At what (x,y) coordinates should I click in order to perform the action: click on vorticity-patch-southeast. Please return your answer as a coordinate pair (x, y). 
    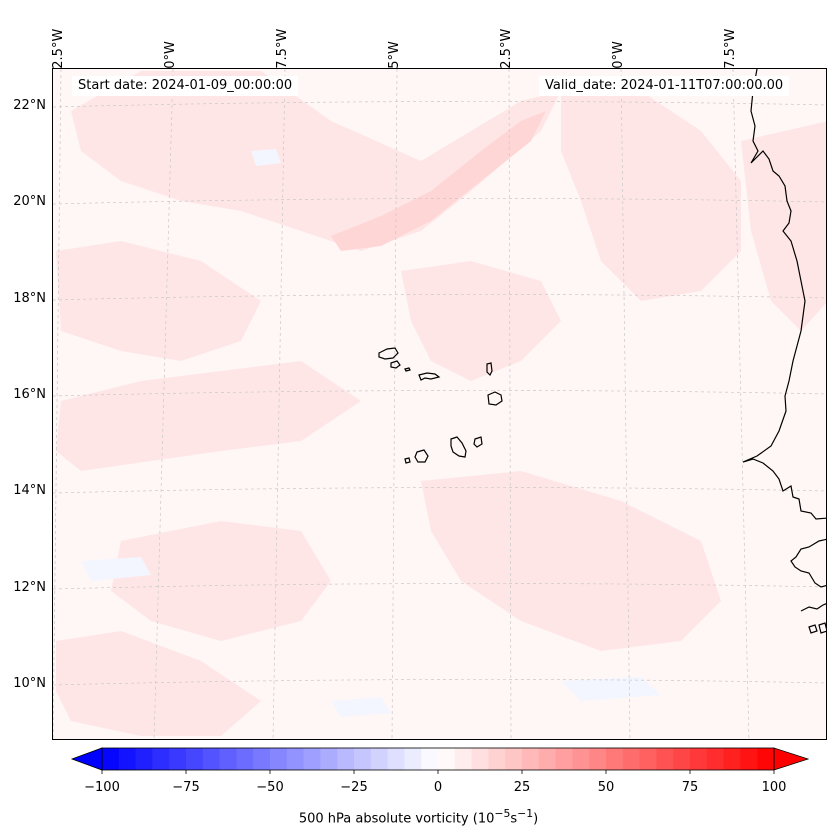
    Looking at the image, I should click on (571, 561).